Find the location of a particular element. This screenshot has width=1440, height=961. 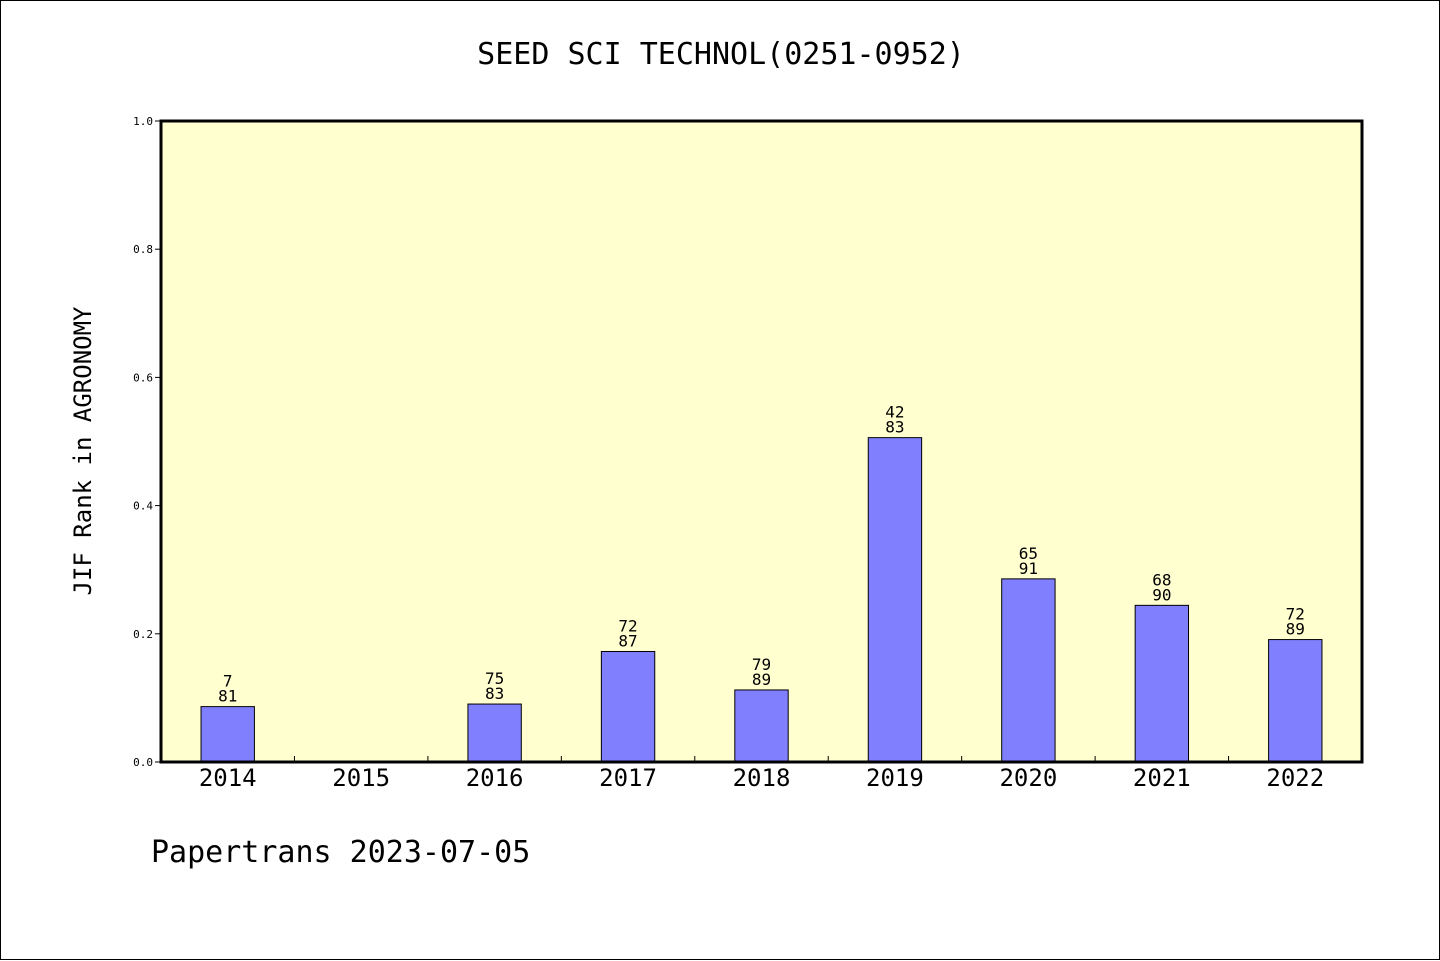

x-tick-label: 2015 is located at coordinates (361, 778).